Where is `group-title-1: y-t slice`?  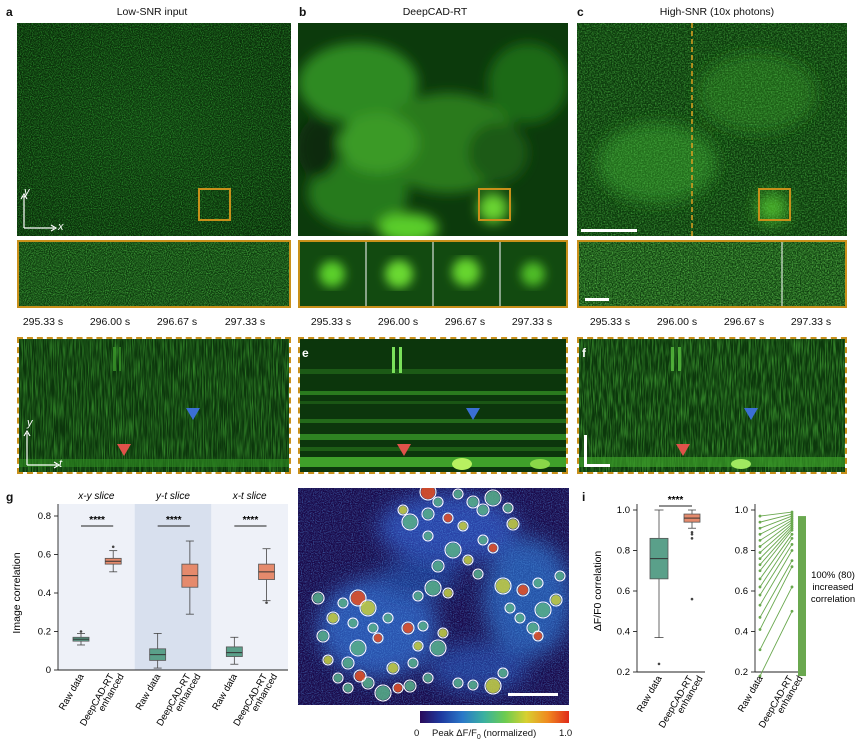 group-title-1: y-t slice is located at coordinates (172, 496).